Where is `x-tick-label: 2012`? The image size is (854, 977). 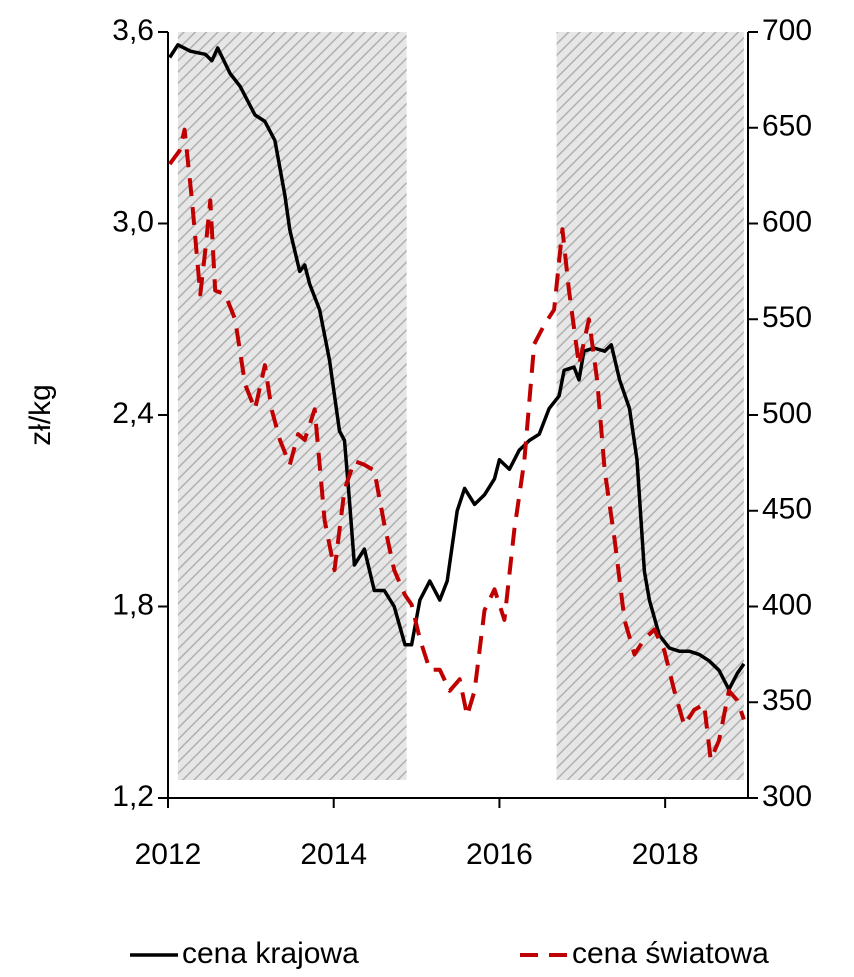 x-tick-label: 2012 is located at coordinates (168, 854).